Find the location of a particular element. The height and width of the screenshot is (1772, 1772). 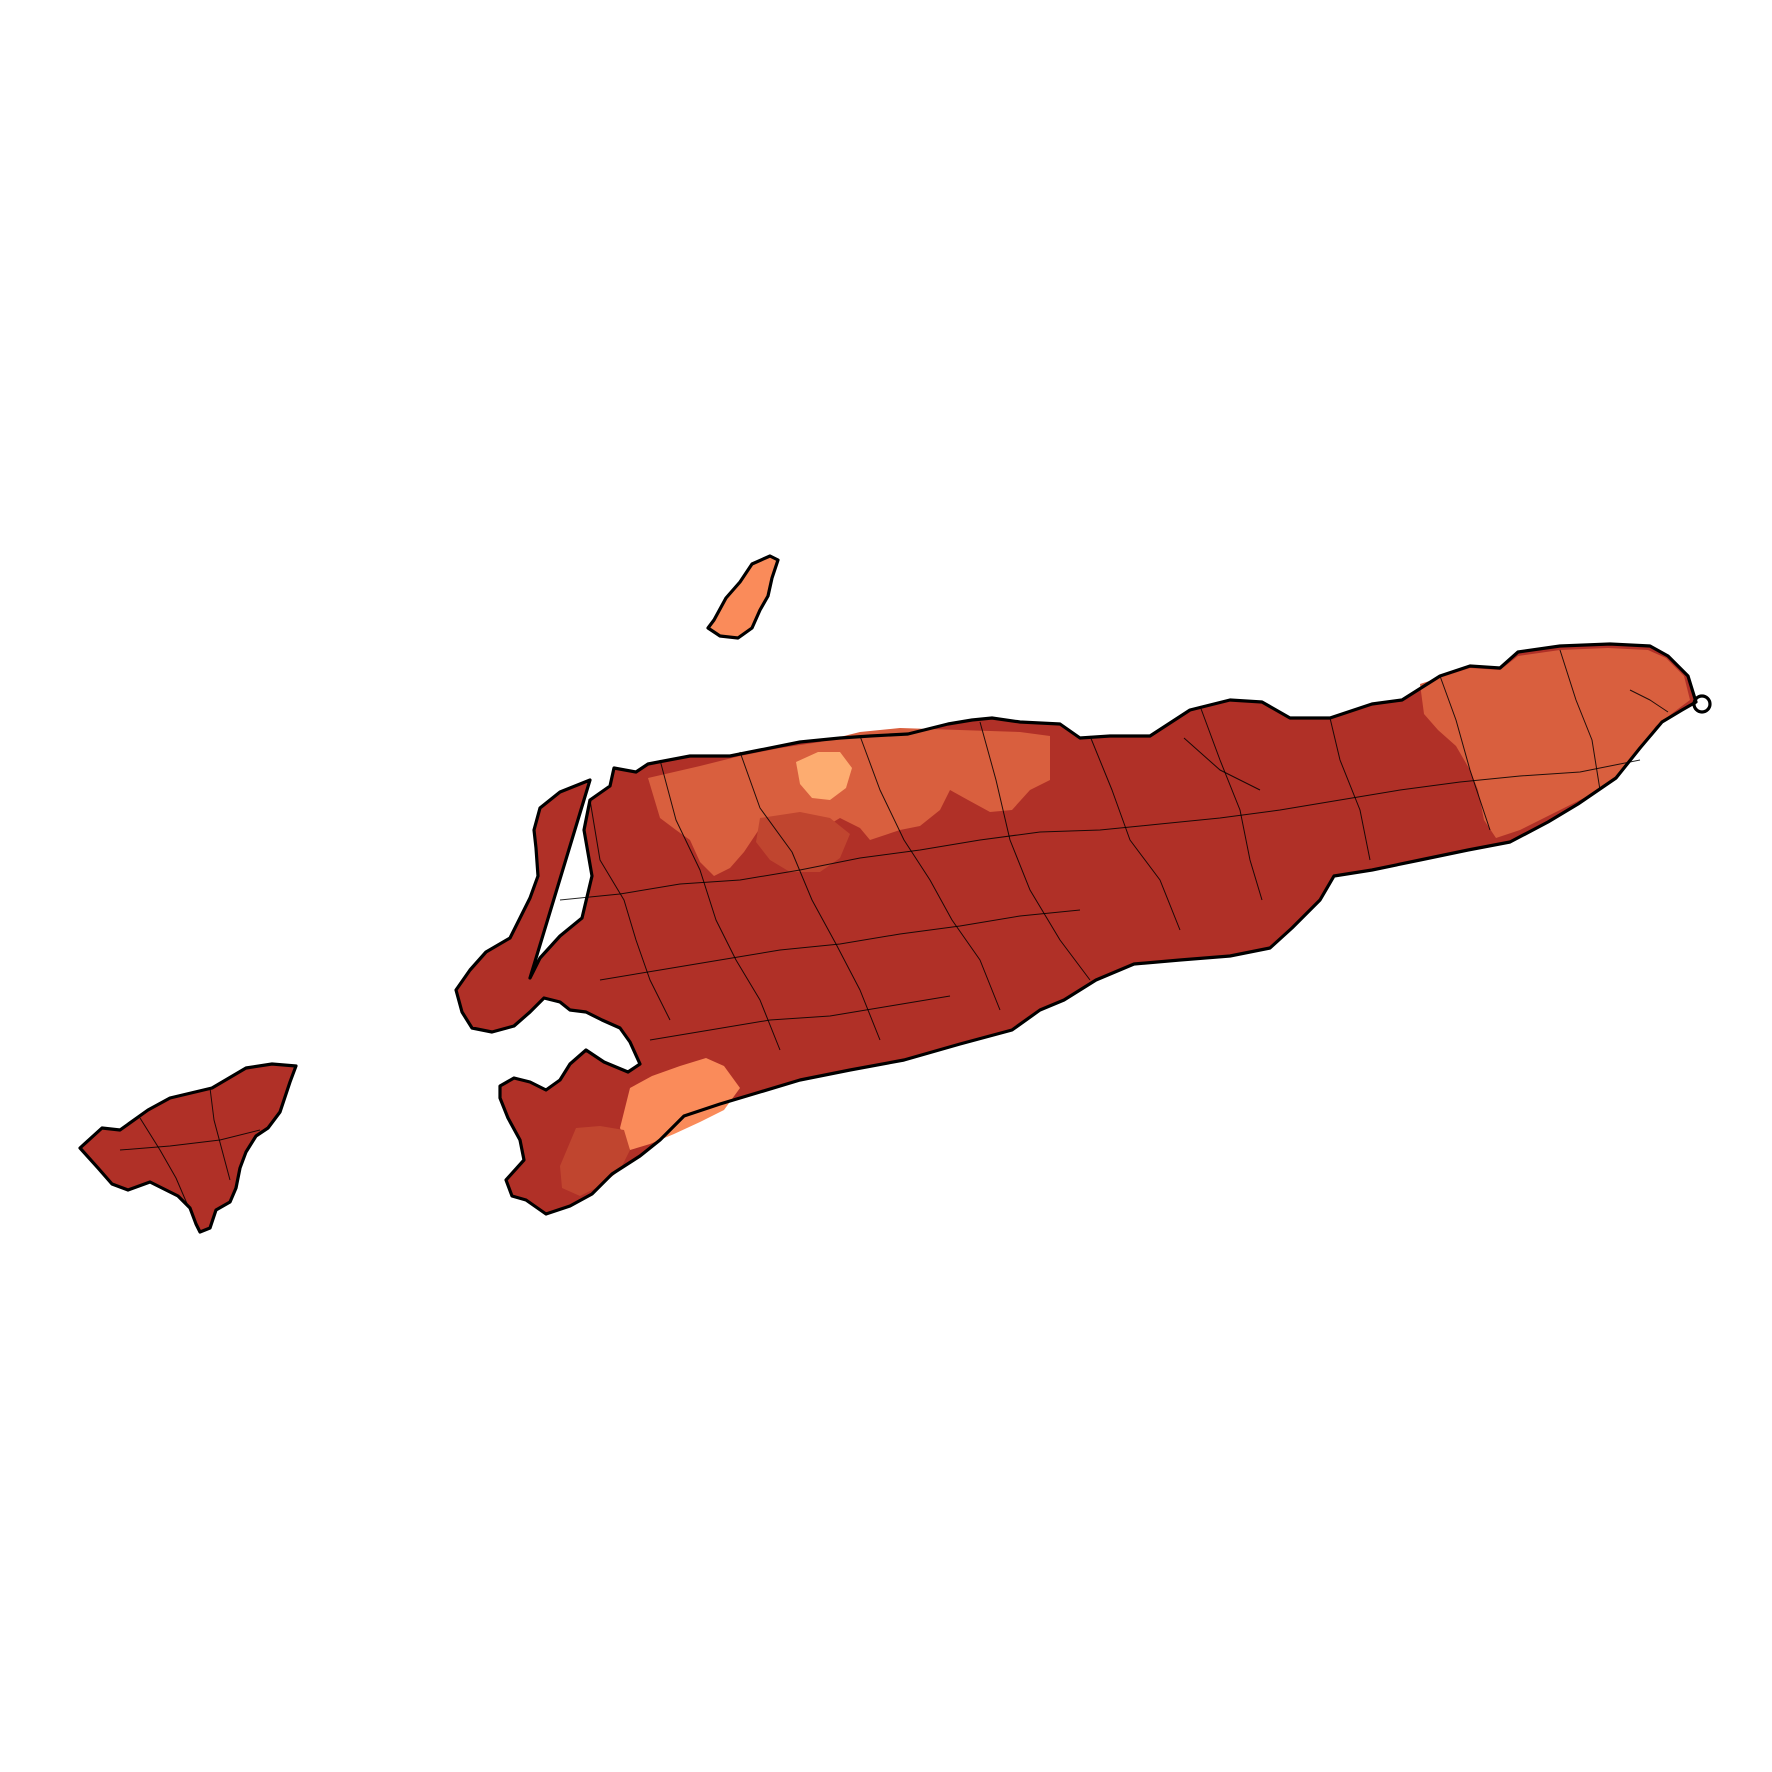

south-west-dark-patch-fill is located at coordinates (595, 1161).